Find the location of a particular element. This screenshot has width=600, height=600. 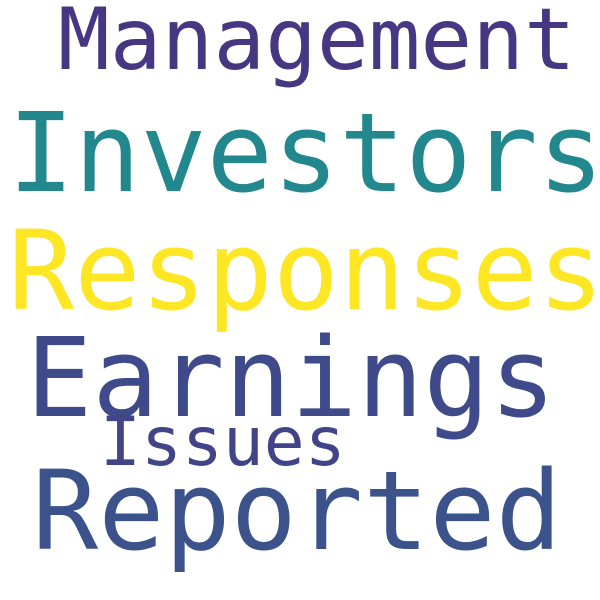

word-management: Management is located at coordinates (317, 45).